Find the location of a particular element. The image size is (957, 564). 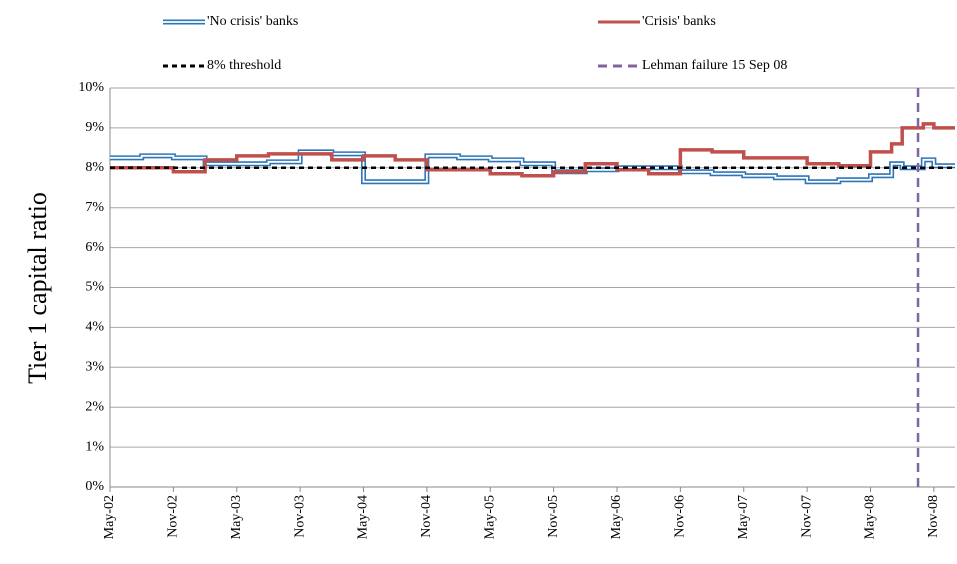

x-tick-label: May-03 is located at coordinates (236, 517).